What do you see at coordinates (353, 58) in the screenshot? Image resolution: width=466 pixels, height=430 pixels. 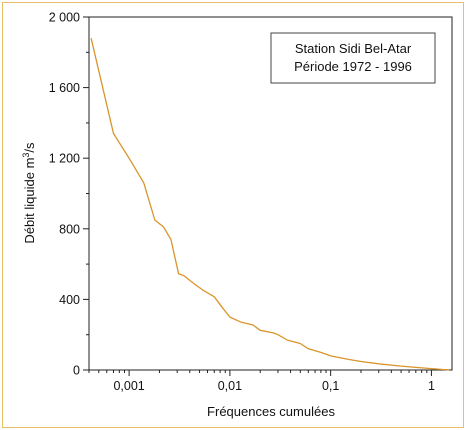 I see `legend-box` at bounding box center [353, 58].